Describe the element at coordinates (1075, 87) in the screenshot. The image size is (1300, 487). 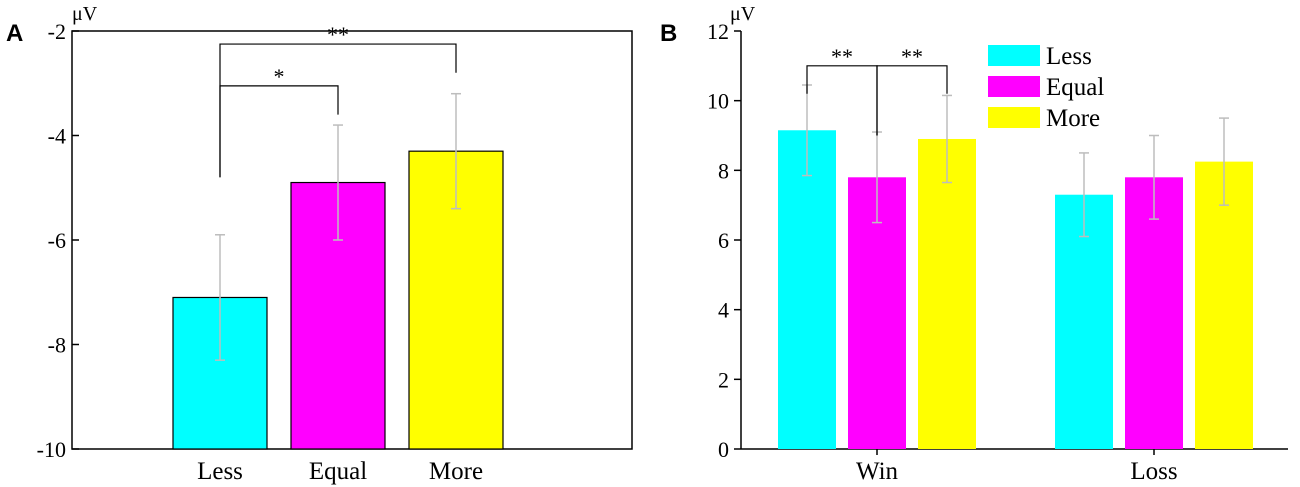
I see `legend-label-equal: Equal` at that location.